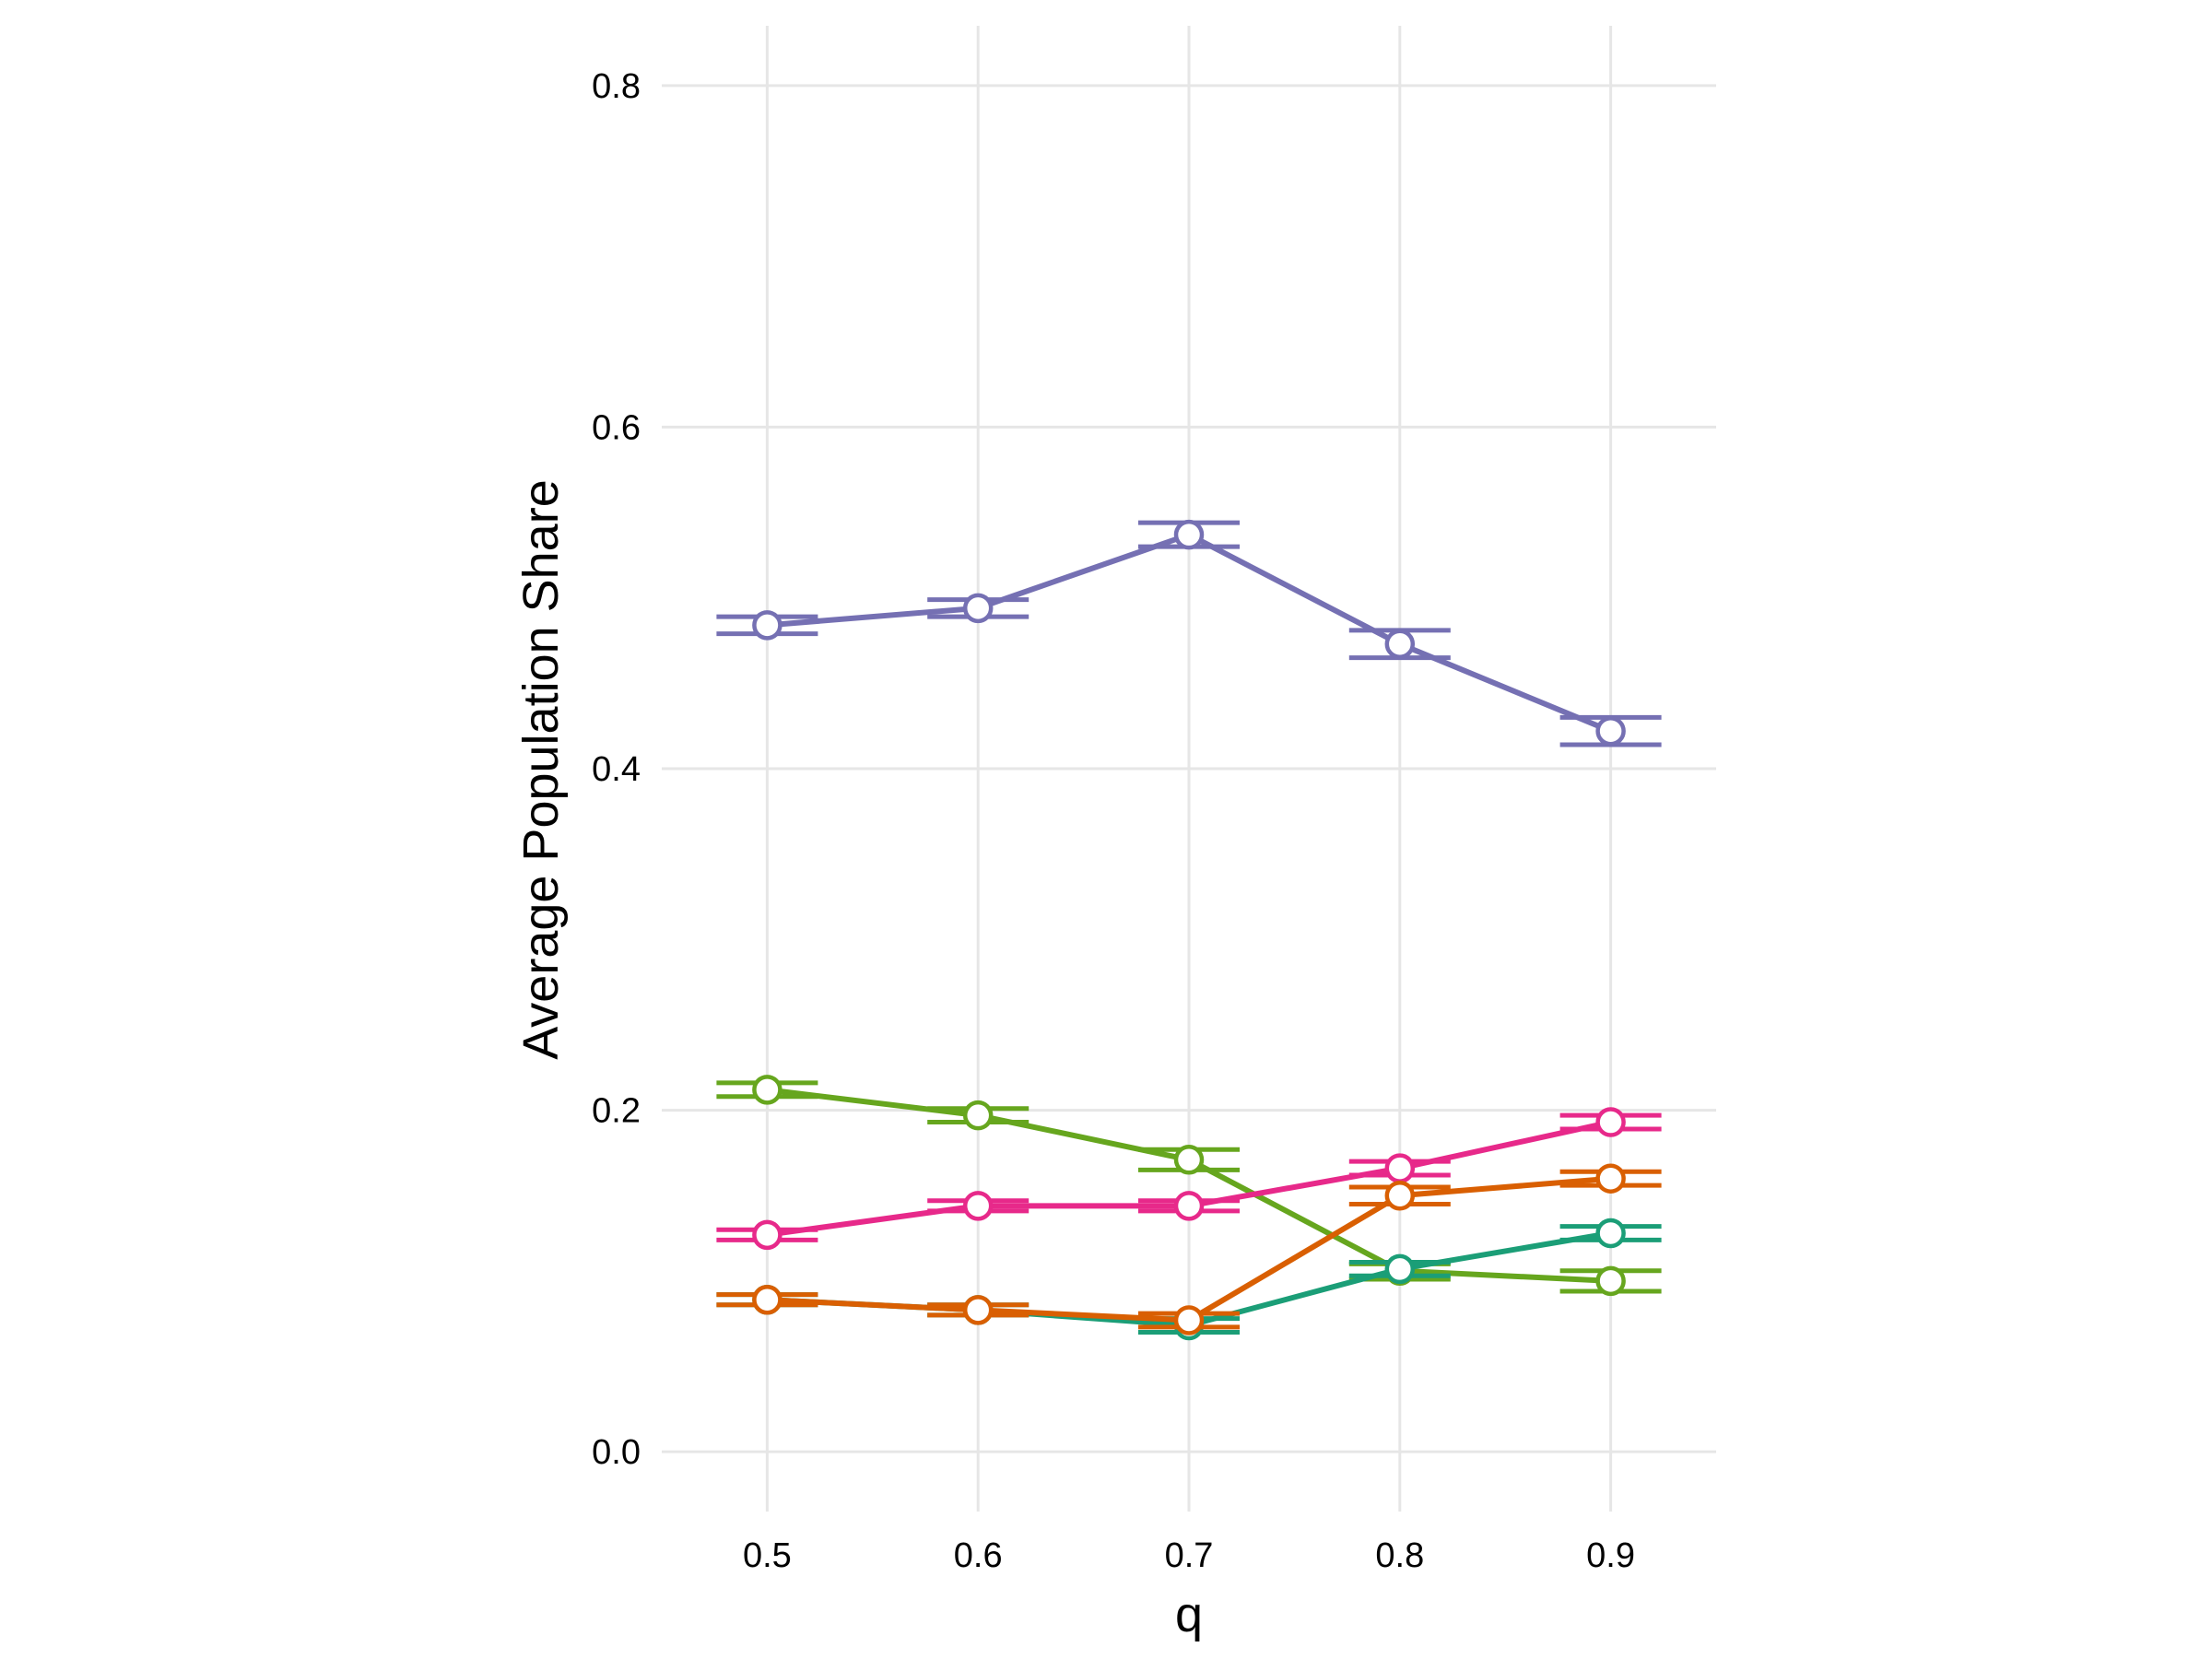 The image size is (2212, 1659). Describe the element at coordinates (616, 1111) in the screenshot. I see `y-tick-label: 0.2` at that location.